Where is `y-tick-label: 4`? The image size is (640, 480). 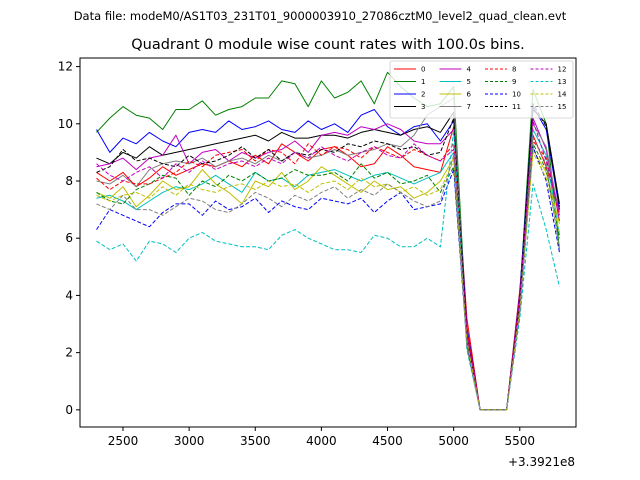 y-tick-label: 4 is located at coordinates (69, 295).